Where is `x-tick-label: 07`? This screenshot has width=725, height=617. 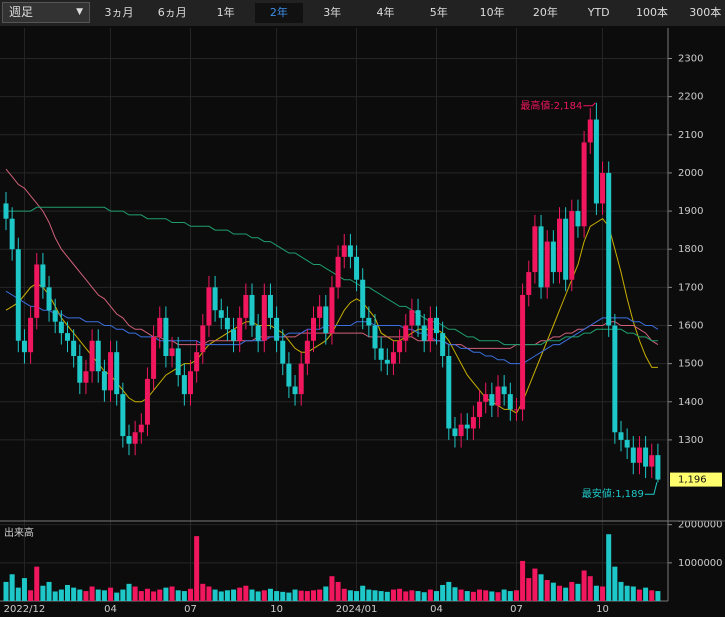 x-tick-label: 07 is located at coordinates (190, 609).